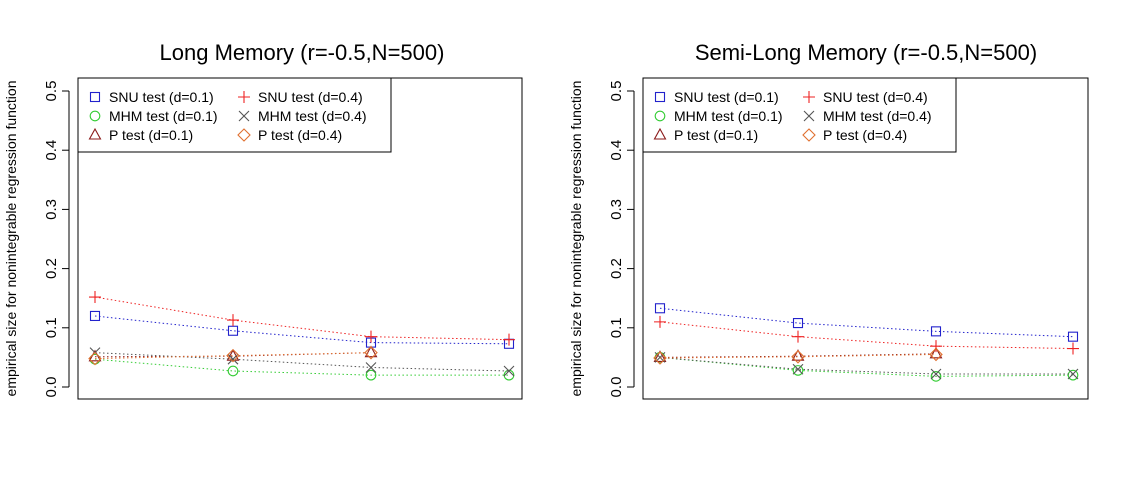  Describe the element at coordinates (302, 52) in the screenshot. I see `chart-title: Long Memory (r=-0.5,N=500)` at that location.